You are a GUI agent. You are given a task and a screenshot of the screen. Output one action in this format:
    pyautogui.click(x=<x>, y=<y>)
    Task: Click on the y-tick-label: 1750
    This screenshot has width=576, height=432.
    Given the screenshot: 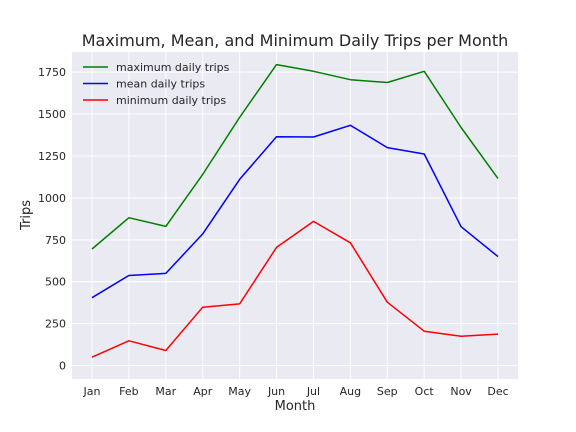 What is the action you would take?
    pyautogui.click(x=52, y=72)
    